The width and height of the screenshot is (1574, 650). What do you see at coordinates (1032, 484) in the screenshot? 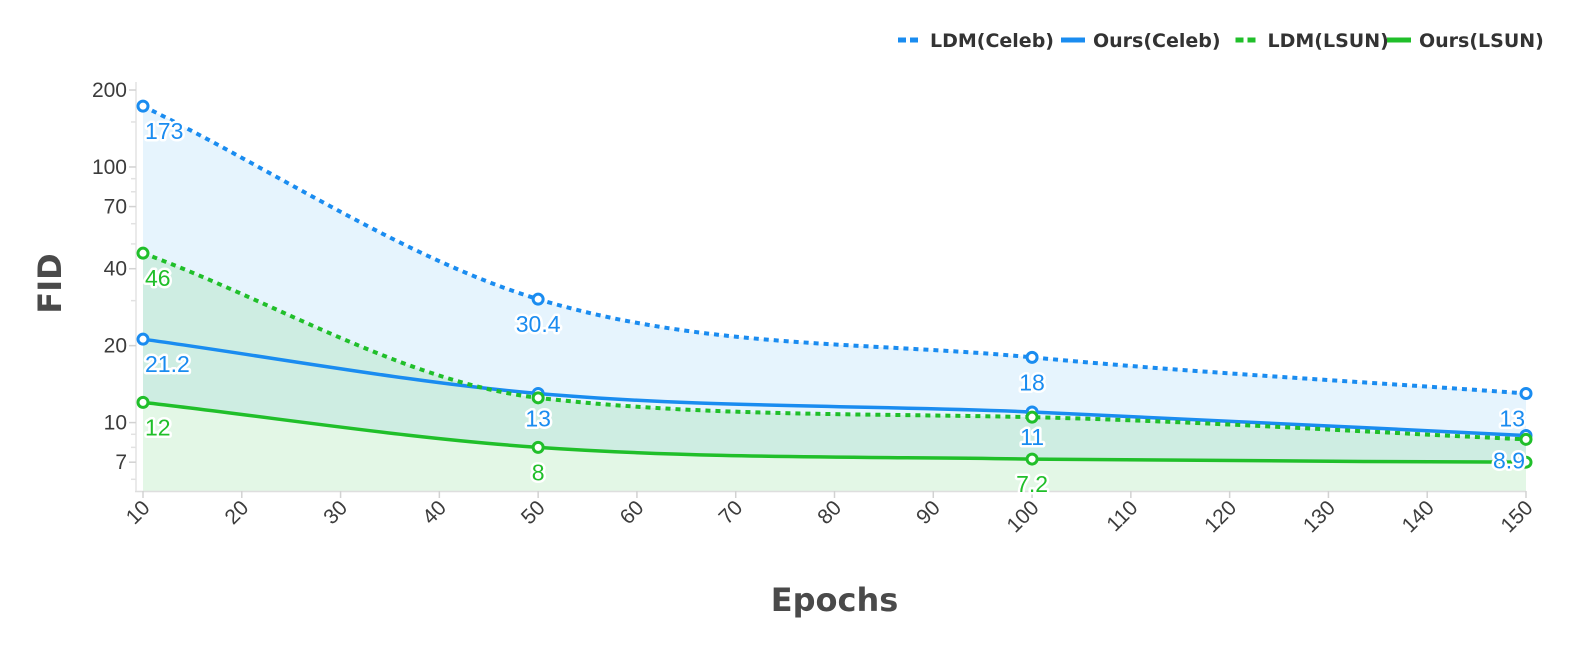
I see `data-label-ours-lsun: 7.2` at bounding box center [1032, 484].